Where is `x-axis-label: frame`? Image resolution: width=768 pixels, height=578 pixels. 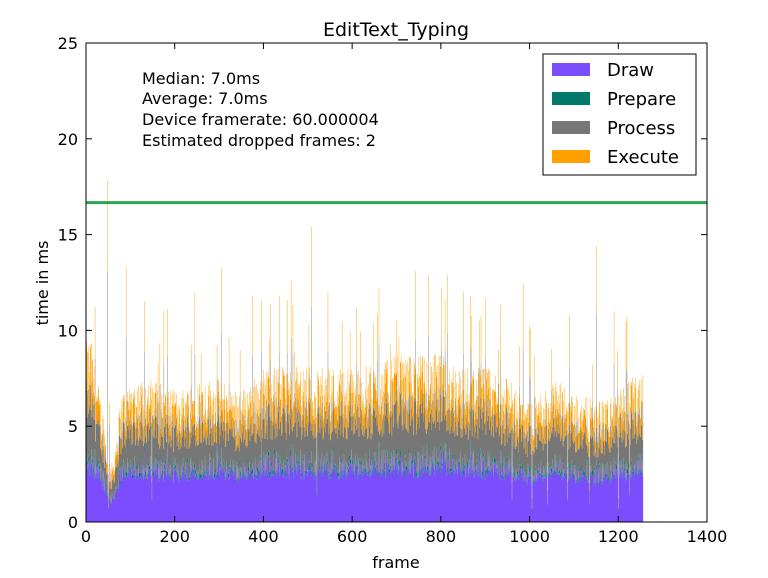 x-axis-label: frame is located at coordinates (395, 562).